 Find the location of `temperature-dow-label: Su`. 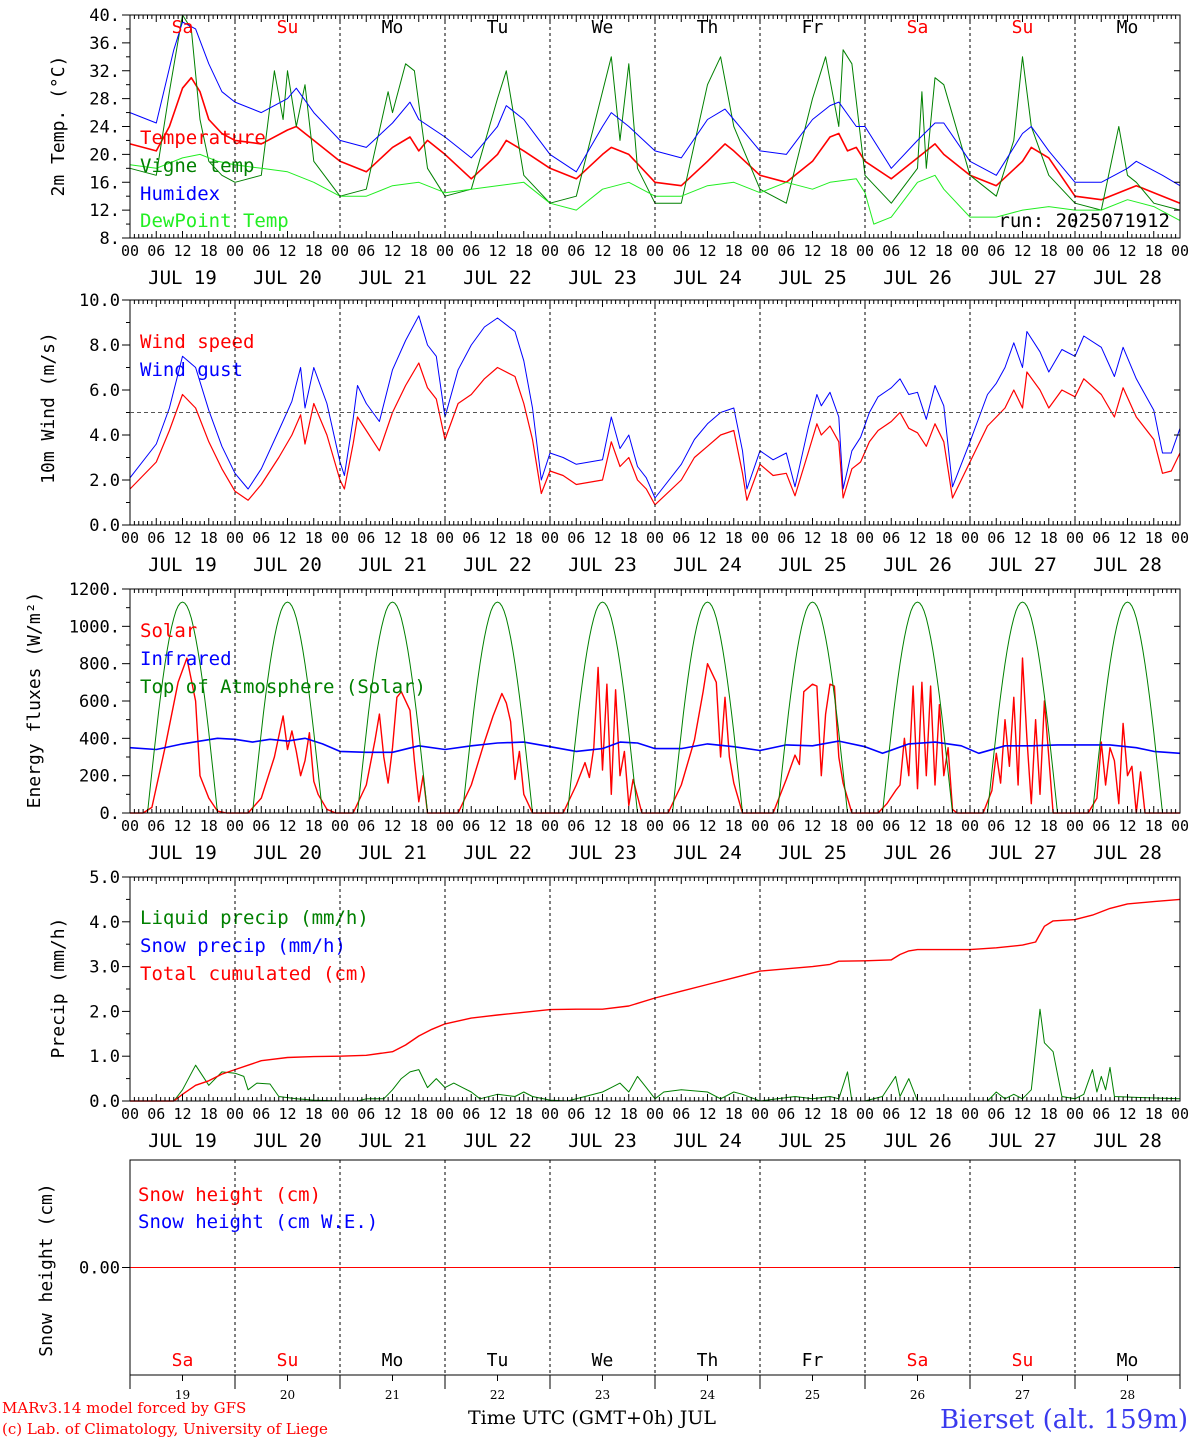

temperature-dow-label: Su is located at coordinates (1023, 27).